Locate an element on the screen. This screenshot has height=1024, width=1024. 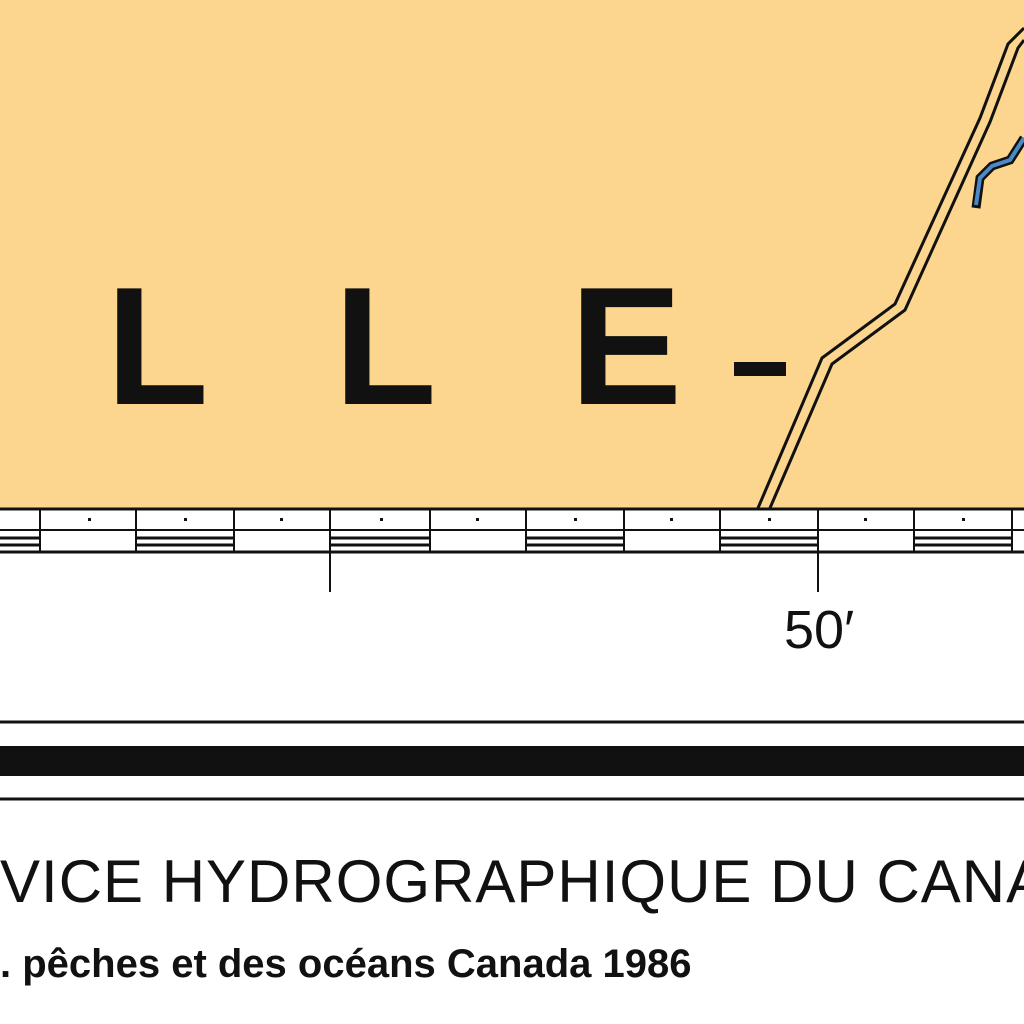
road is located at coordinates (890, 267).